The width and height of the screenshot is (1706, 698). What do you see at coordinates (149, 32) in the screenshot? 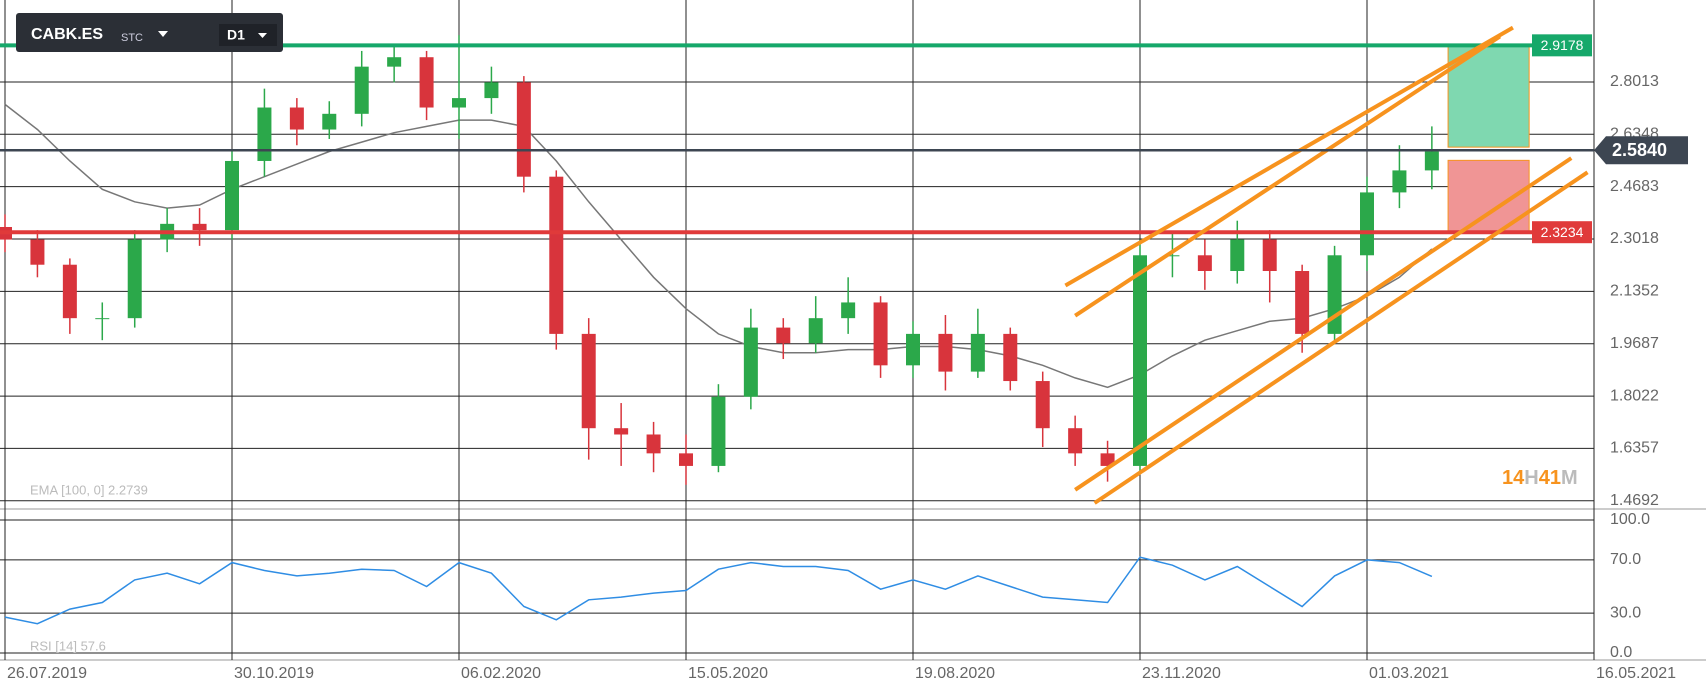
I see `symbol-box` at bounding box center [149, 32].